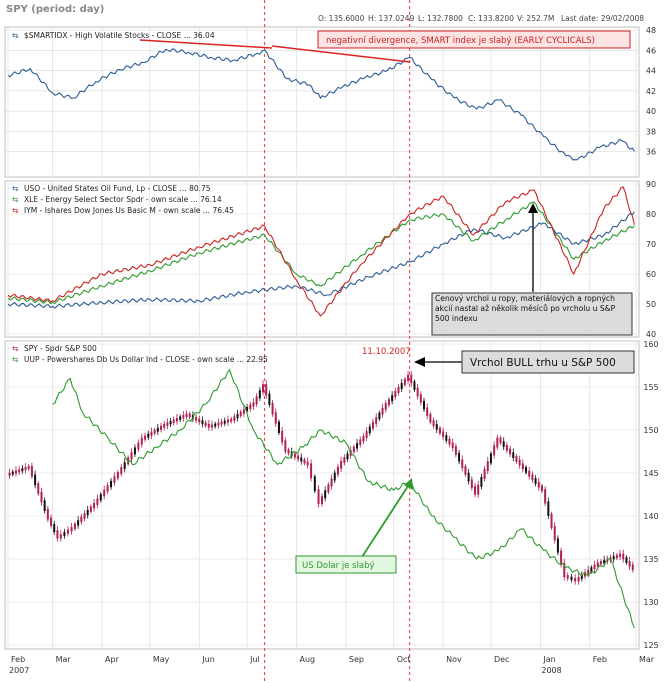 This screenshot has height=683, width=669. What do you see at coordinates (15, 188) in the screenshot?
I see `legend-swatch-uso: ⇆` at bounding box center [15, 188].